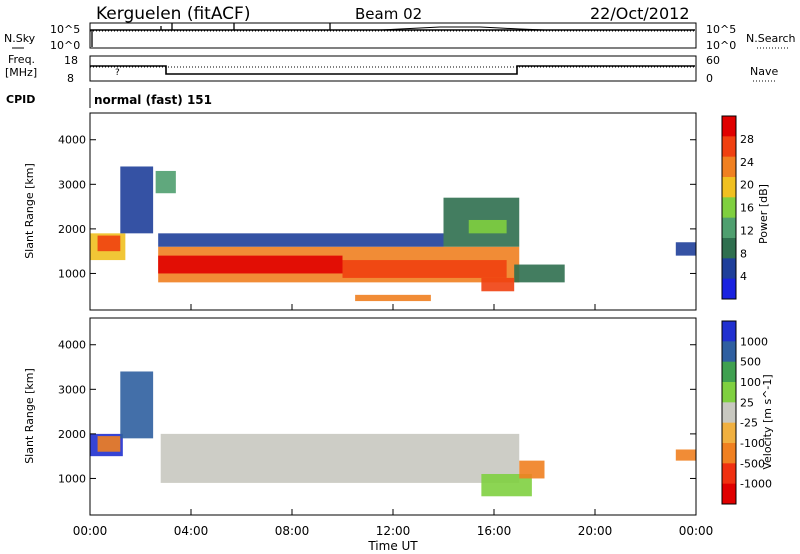 This screenshot has width=800, height=554. Describe the element at coordinates (388, 14) in the screenshot. I see `beam-title: Beam 02` at that location.